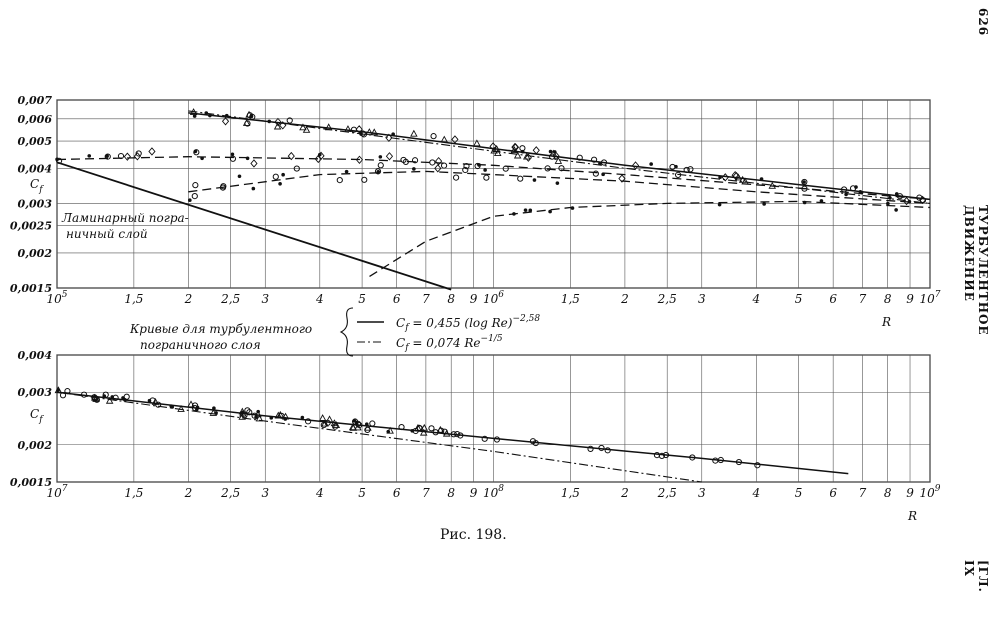 This screenshot has height=630, width=997. Describe the element at coordinates (188, 299) in the screenshot. I see `x-tick-label: 2` at that location.